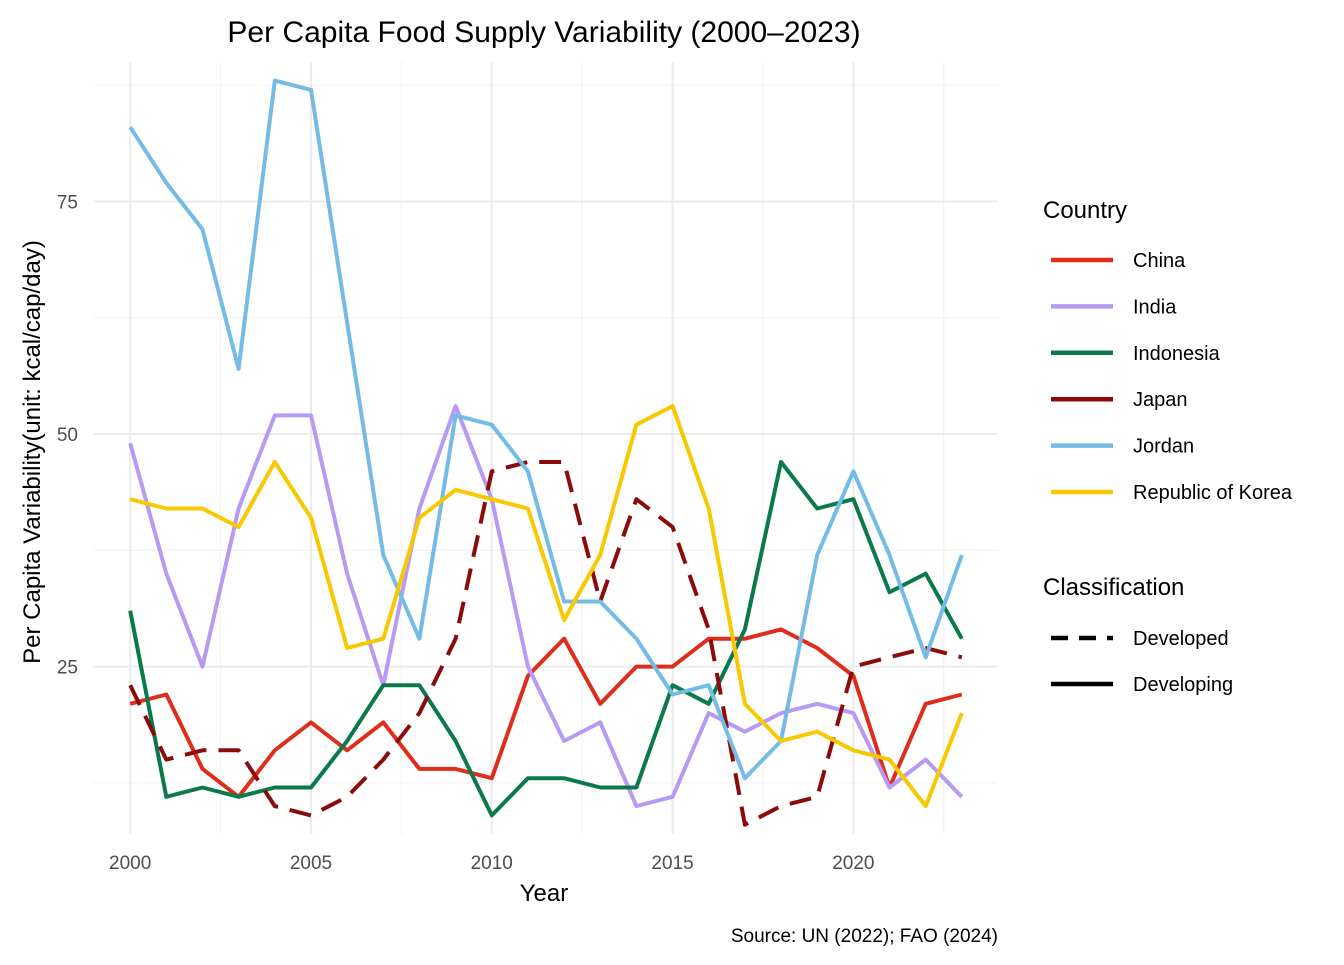 This screenshot has height=965, width=1344. What do you see at coordinates (492, 863) in the screenshot?
I see `x-tick-label: 2010` at bounding box center [492, 863].